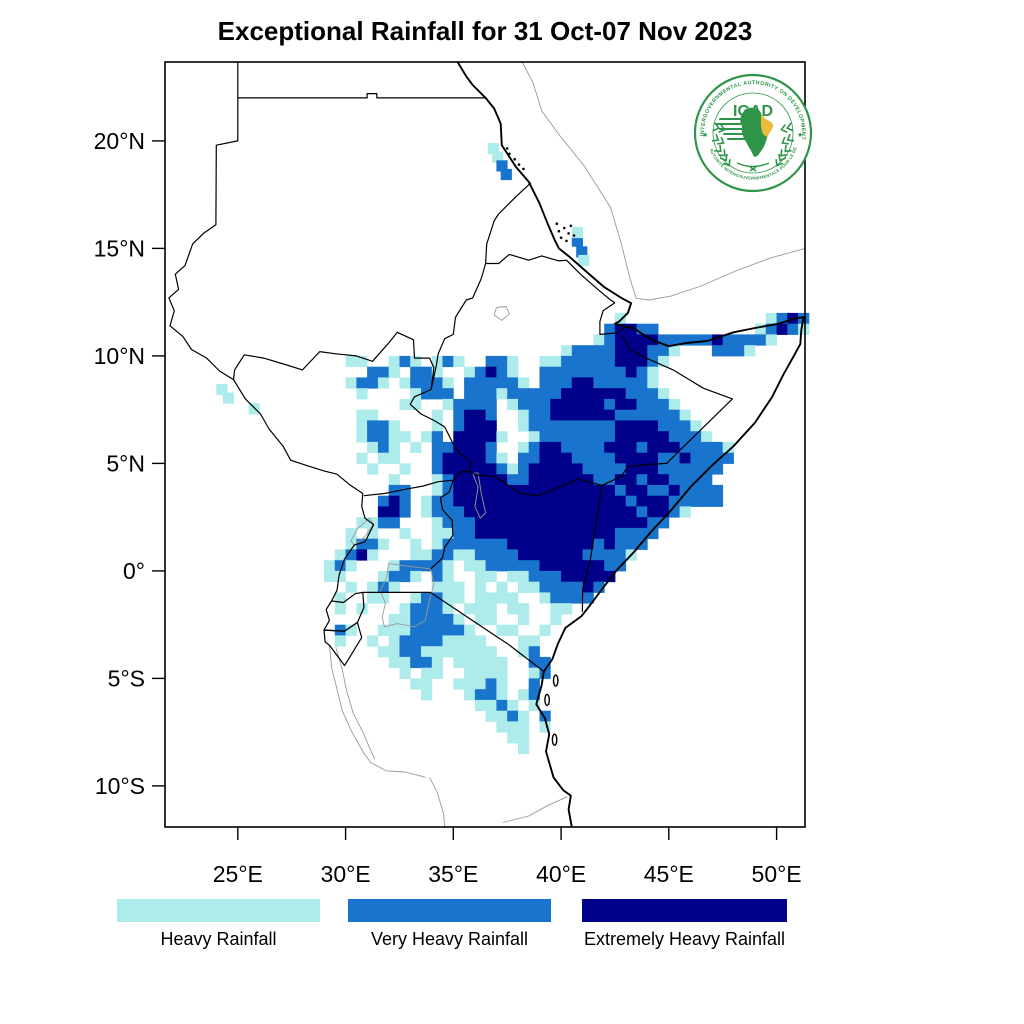  I want to click on lon-tick-label: 30°E, so click(346, 874).